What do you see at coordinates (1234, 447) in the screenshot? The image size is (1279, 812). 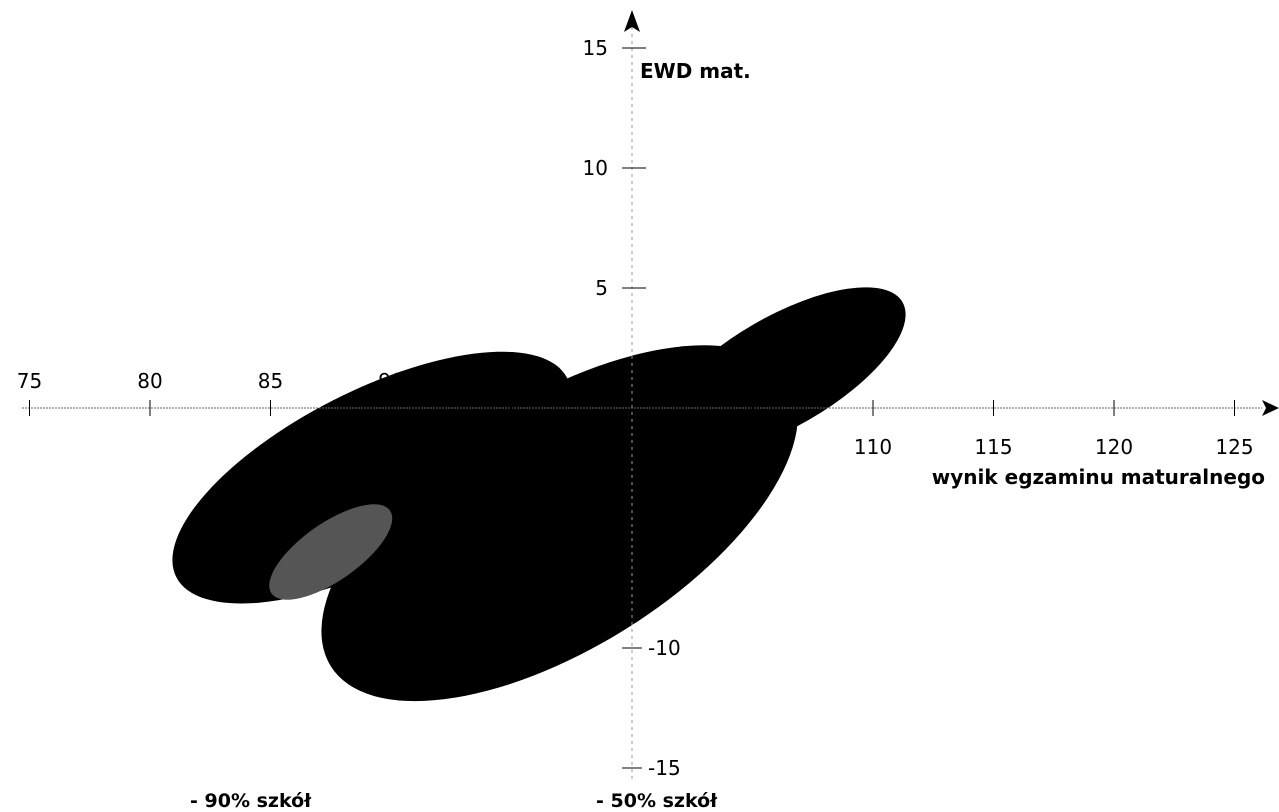 I see `x-tick-label-125: 125` at bounding box center [1234, 447].